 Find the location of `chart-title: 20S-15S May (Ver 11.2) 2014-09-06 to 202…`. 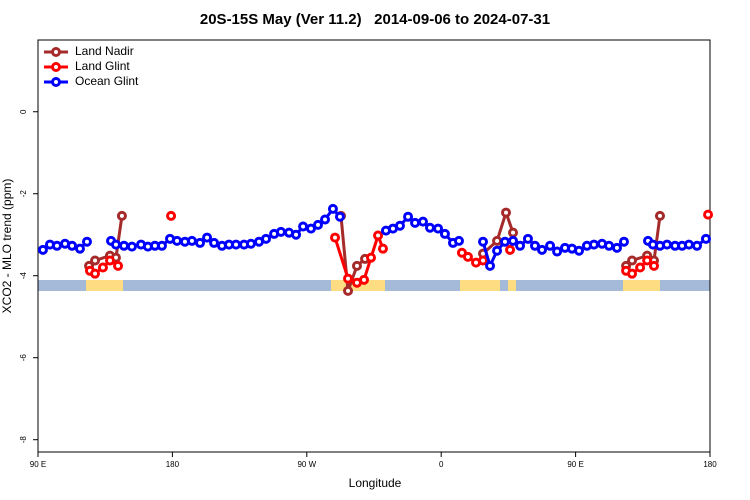

chart-title: 20S-15S May (Ver 11.2) 2014-09-06 to 202… is located at coordinates (375, 19).